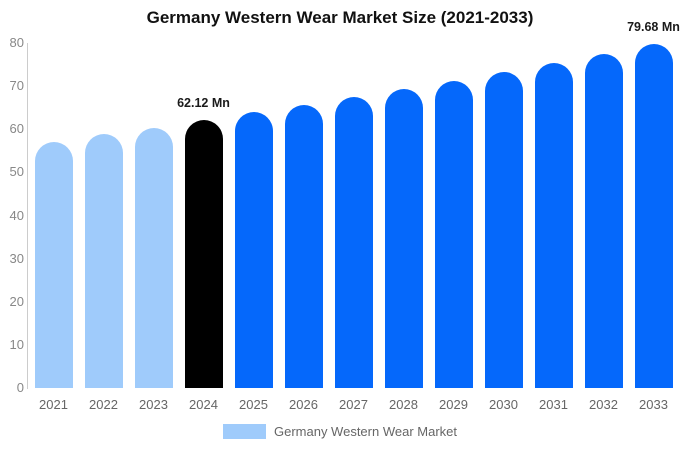 This screenshot has width=680, height=450. Describe the element at coordinates (503, 229) in the screenshot. I see `bar-2030` at that location.